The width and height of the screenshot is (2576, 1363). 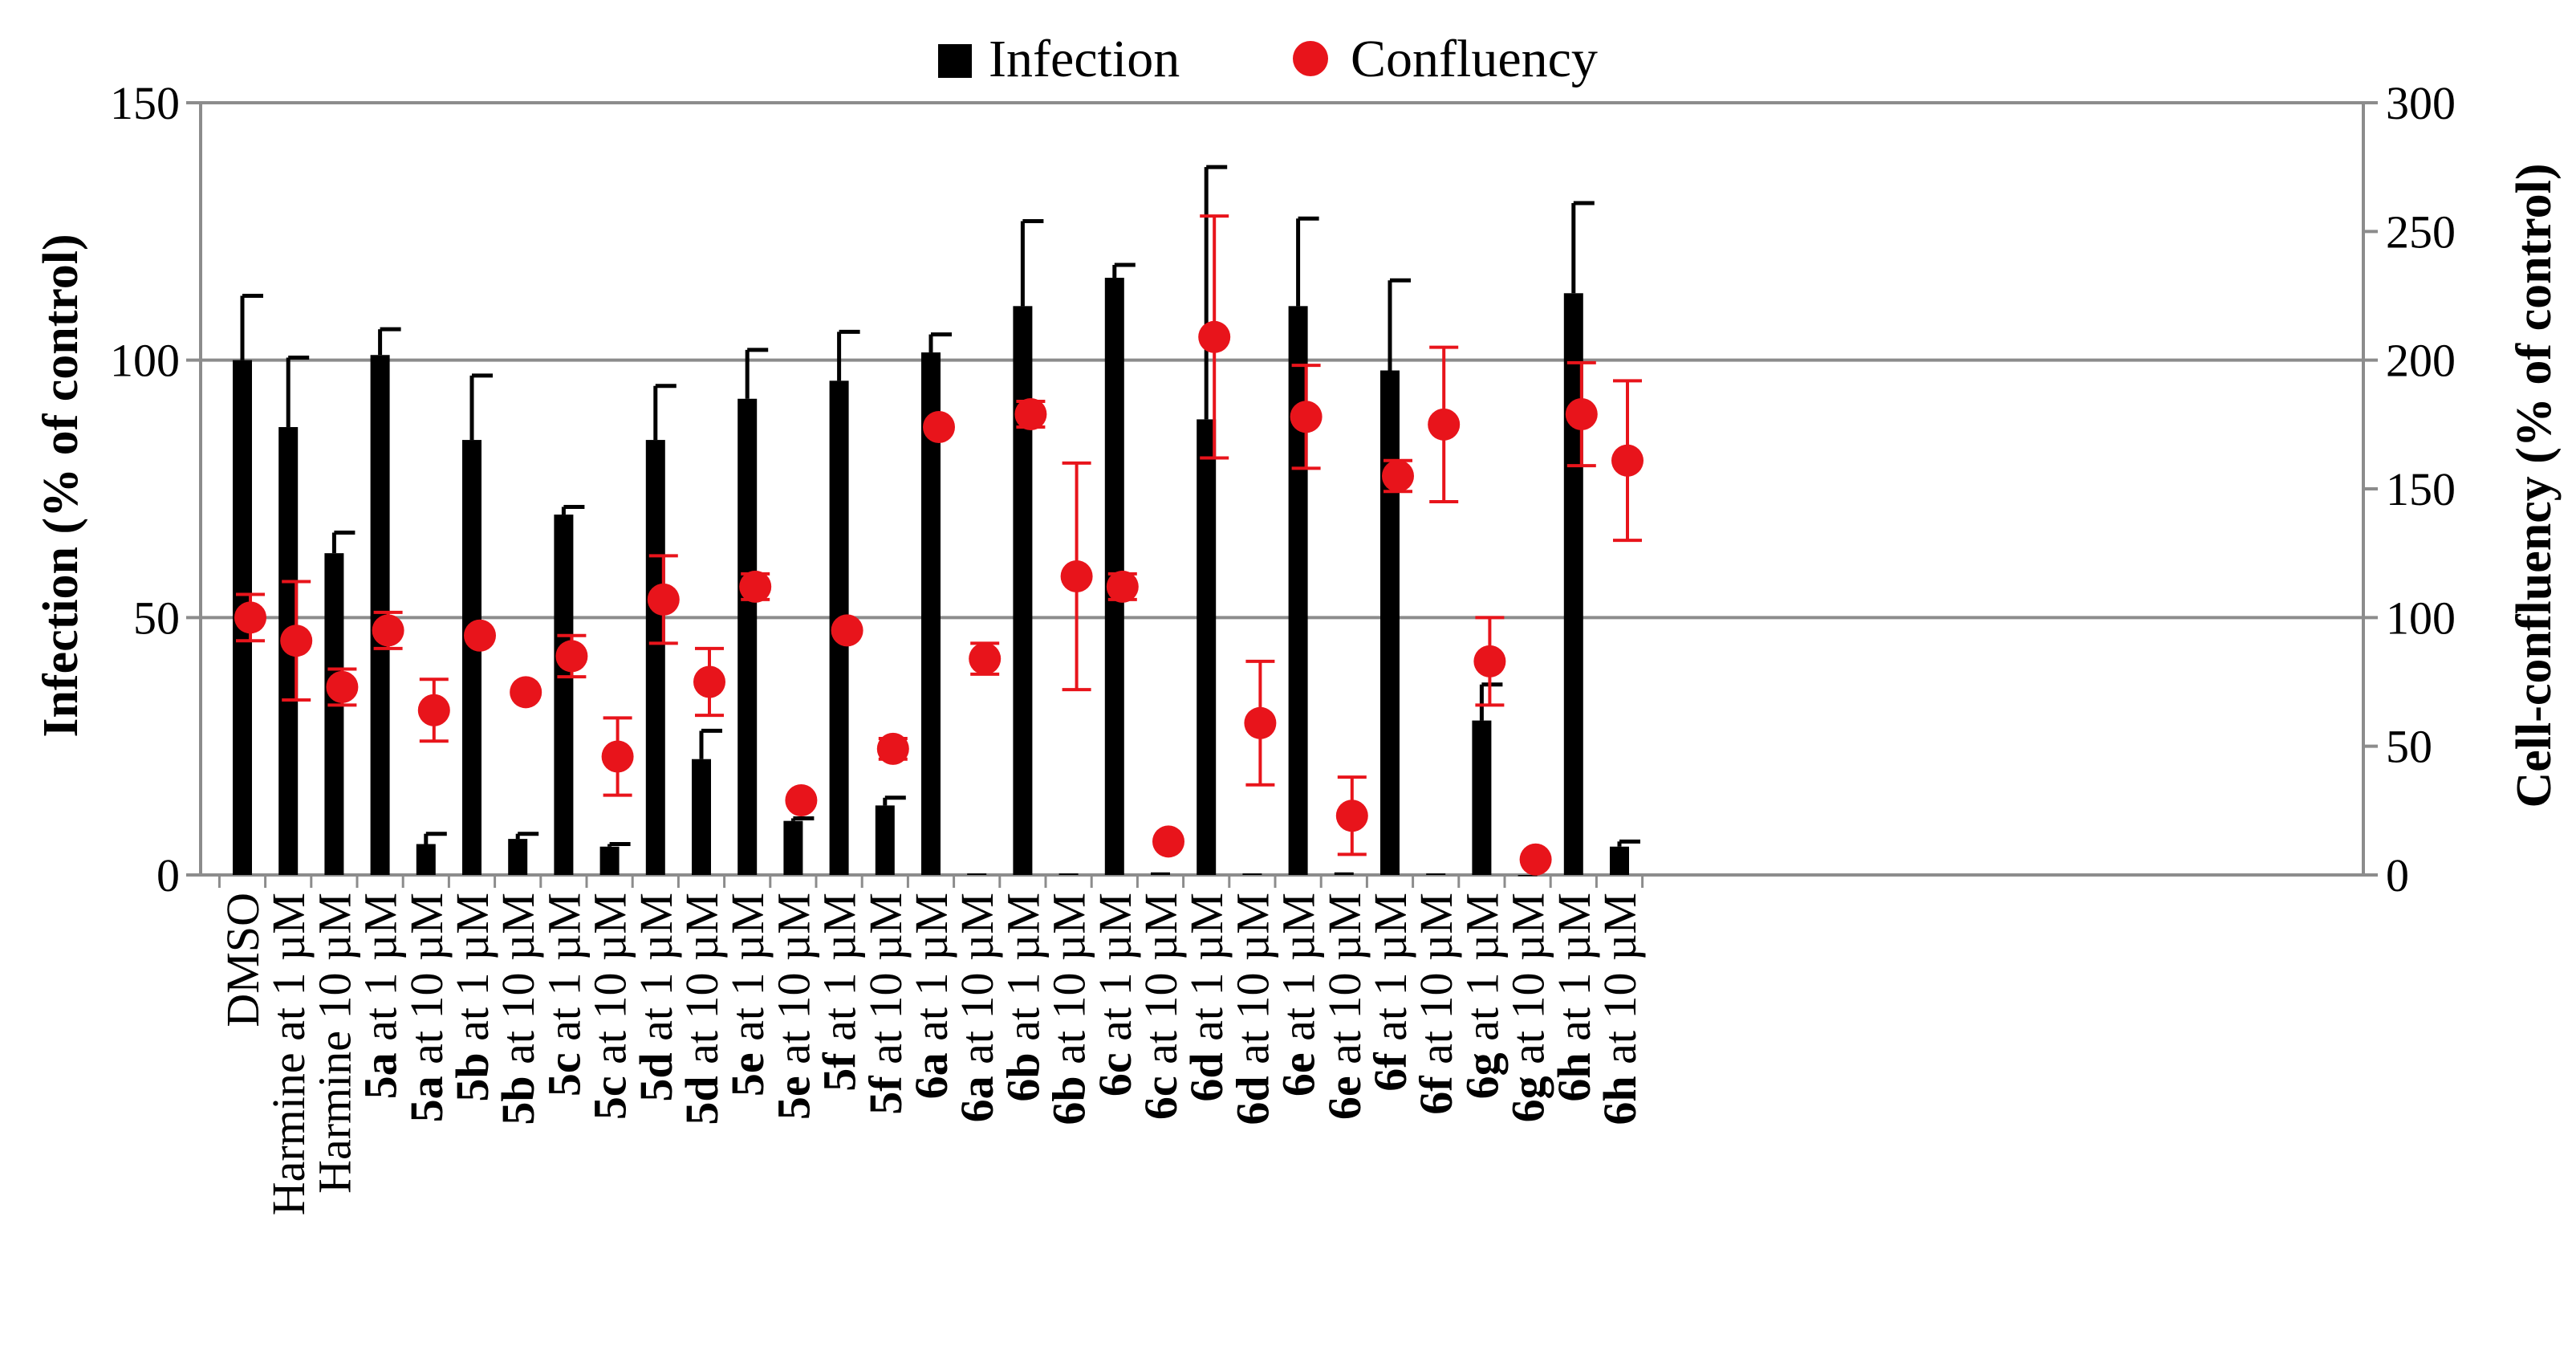 What do you see at coordinates (1528, 1099) in the screenshot?
I see `category-compound: 6g` at bounding box center [1528, 1099].